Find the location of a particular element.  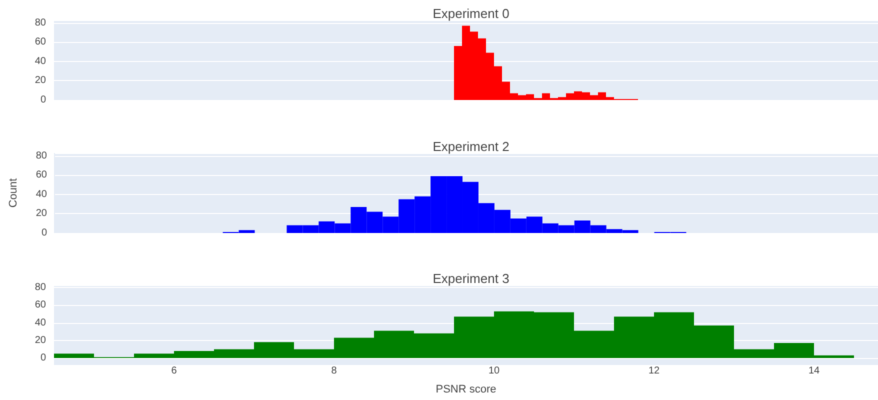

x-tick-label: 6 is located at coordinates (174, 371).